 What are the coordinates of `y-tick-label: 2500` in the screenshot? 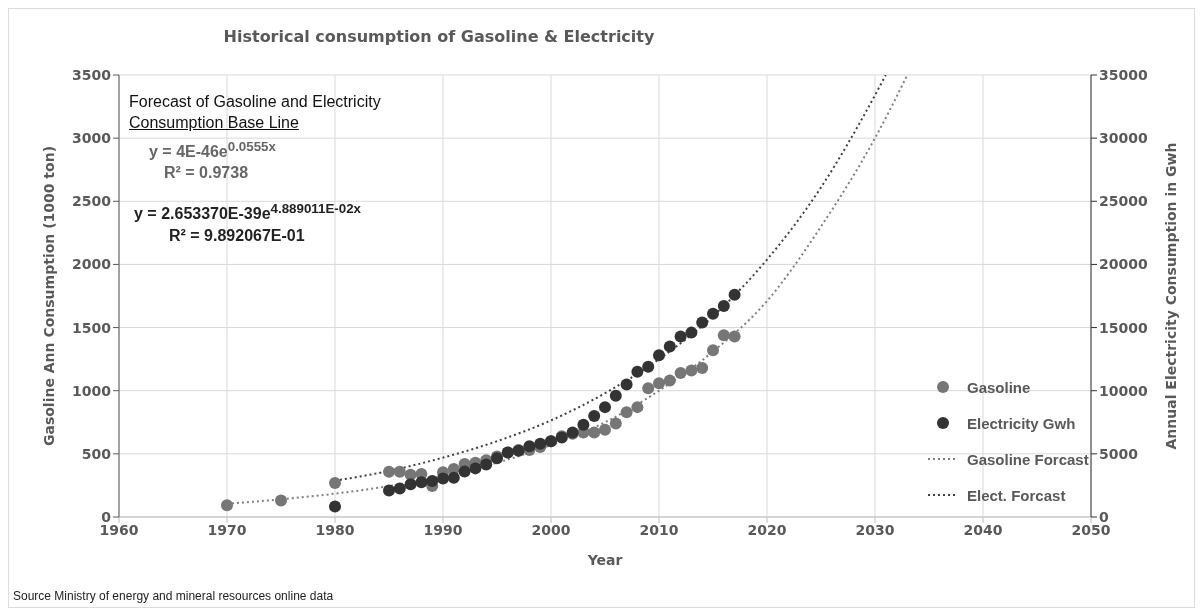 It's located at (92, 201).